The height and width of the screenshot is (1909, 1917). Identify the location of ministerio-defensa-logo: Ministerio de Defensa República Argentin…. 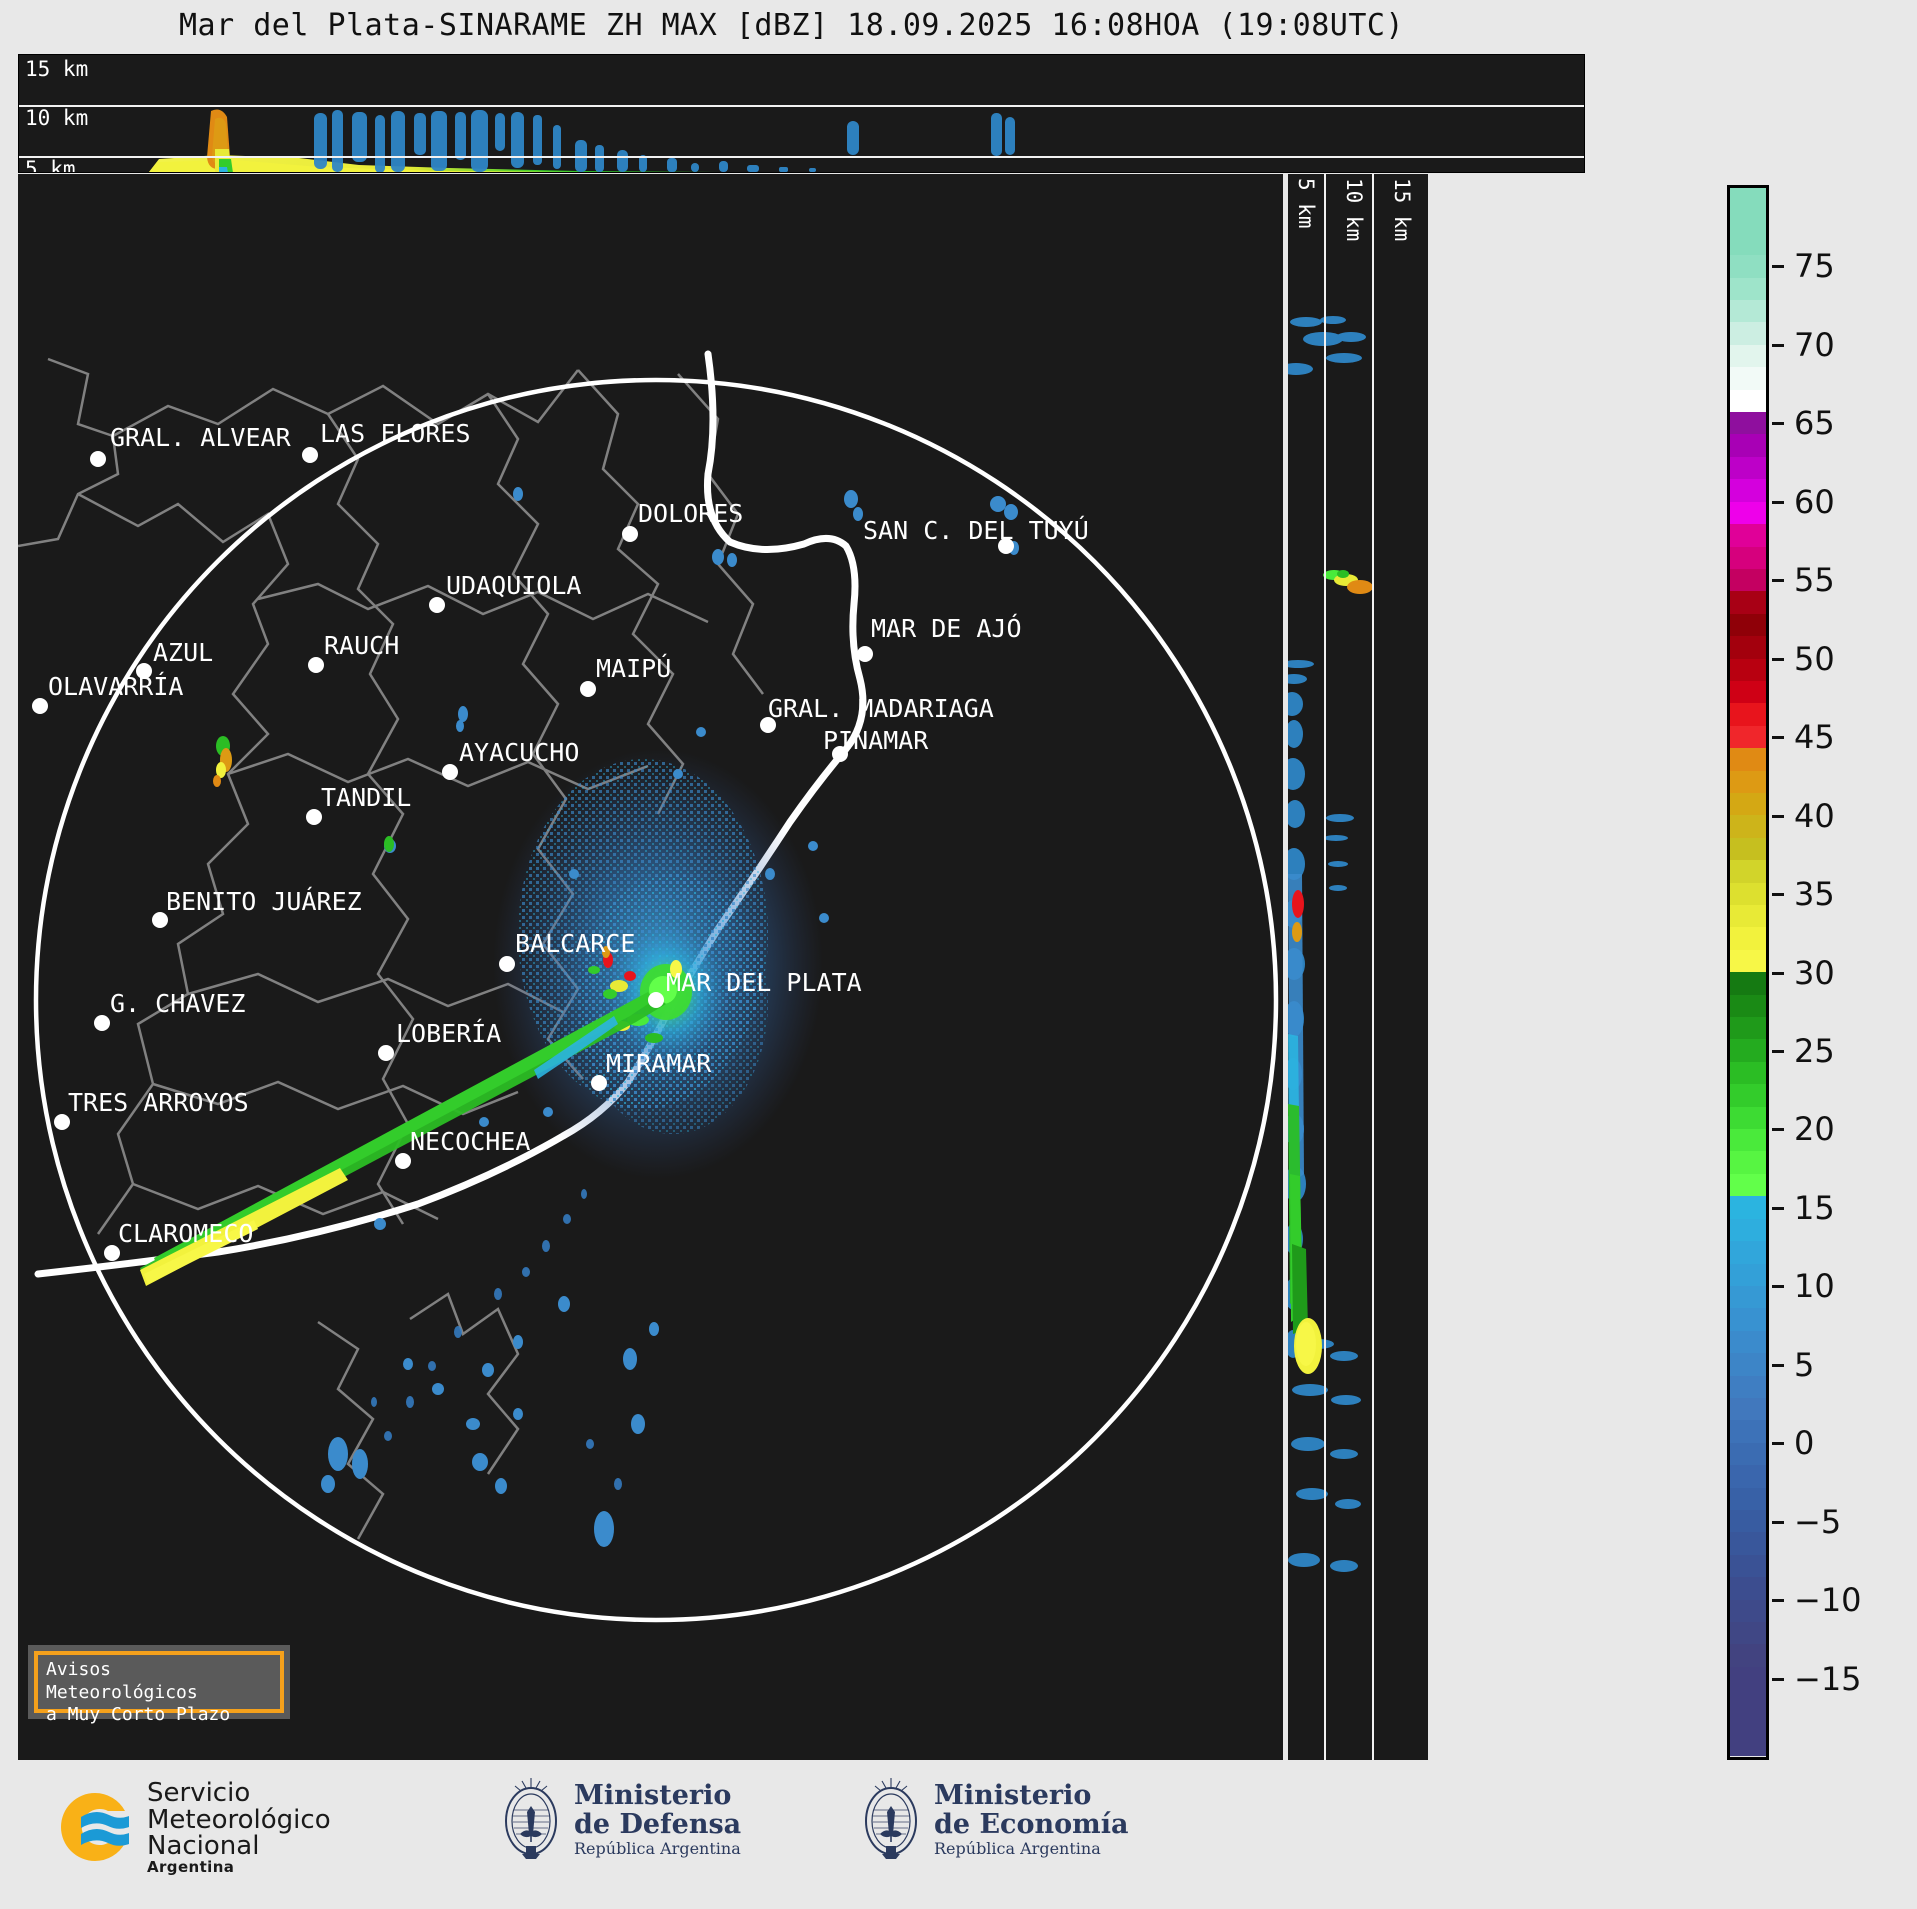
(620, 1819).